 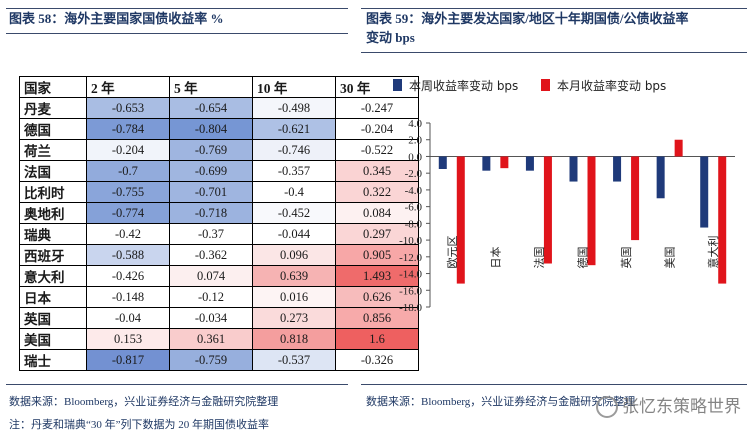 I want to click on country-cell: 英国, so click(x=53, y=318).